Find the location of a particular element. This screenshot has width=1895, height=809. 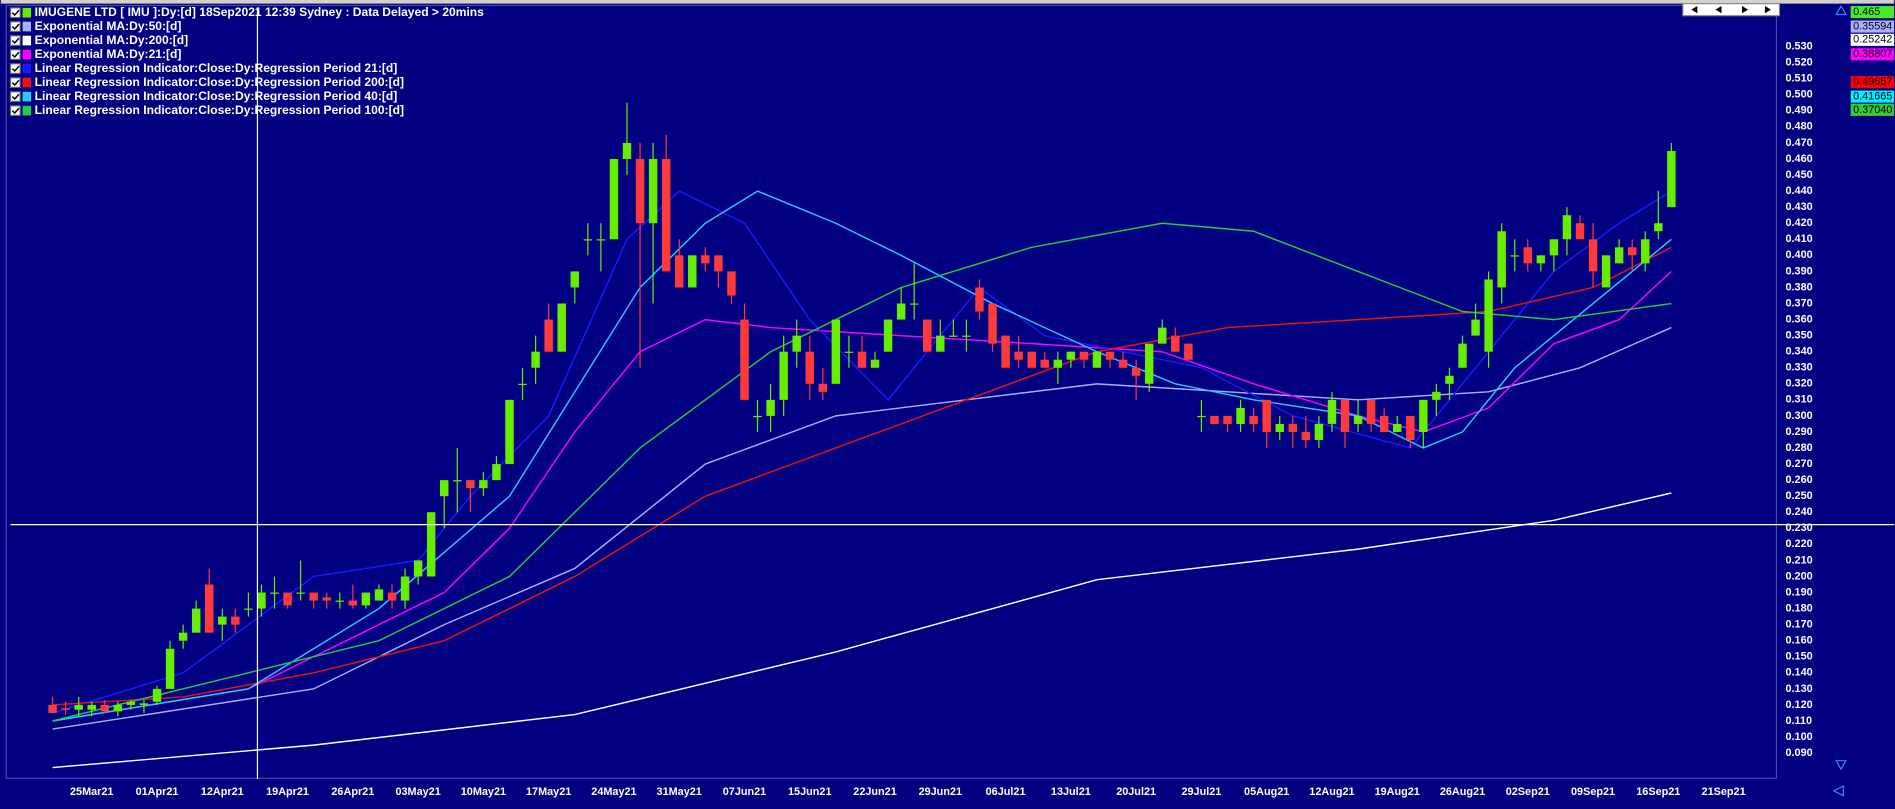

y-tick-label: 0.400 is located at coordinates (1798, 255).